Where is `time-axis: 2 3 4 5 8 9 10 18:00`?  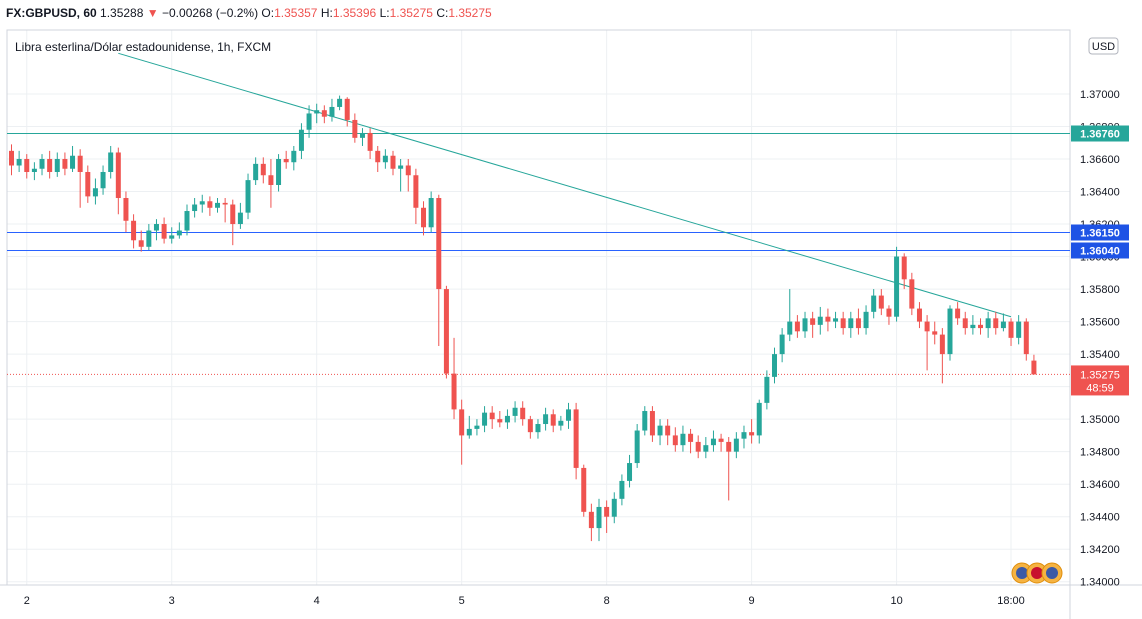 time-axis: 2 3 4 5 8 9 10 18:00 is located at coordinates (524, 601).